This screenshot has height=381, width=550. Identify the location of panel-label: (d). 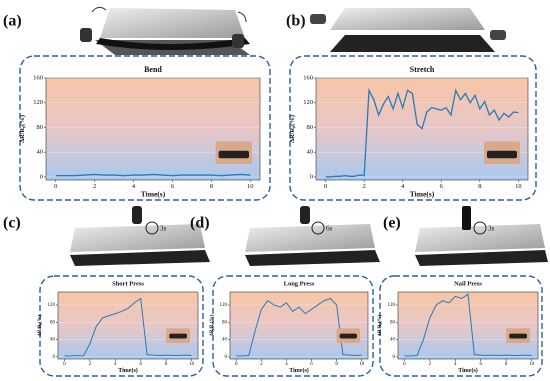
(200, 223).